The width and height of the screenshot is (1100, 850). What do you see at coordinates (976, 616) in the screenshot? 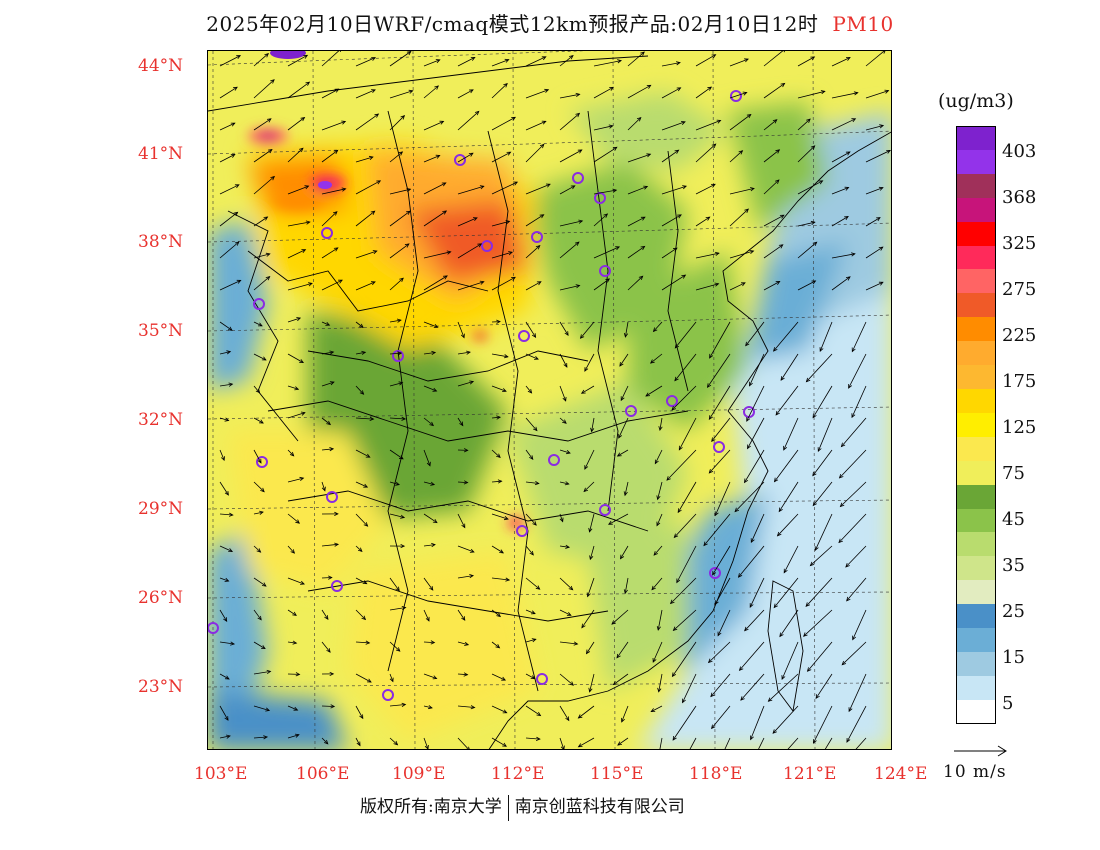
I see `colorbar-segment` at bounding box center [976, 616].